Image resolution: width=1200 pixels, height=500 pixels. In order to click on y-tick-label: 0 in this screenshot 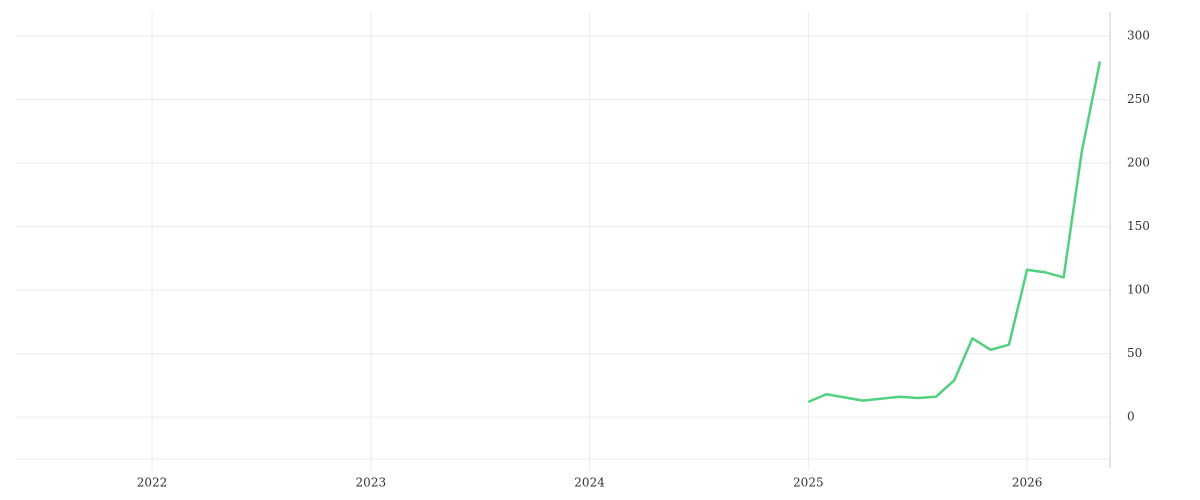, I will do `click(1131, 417)`.